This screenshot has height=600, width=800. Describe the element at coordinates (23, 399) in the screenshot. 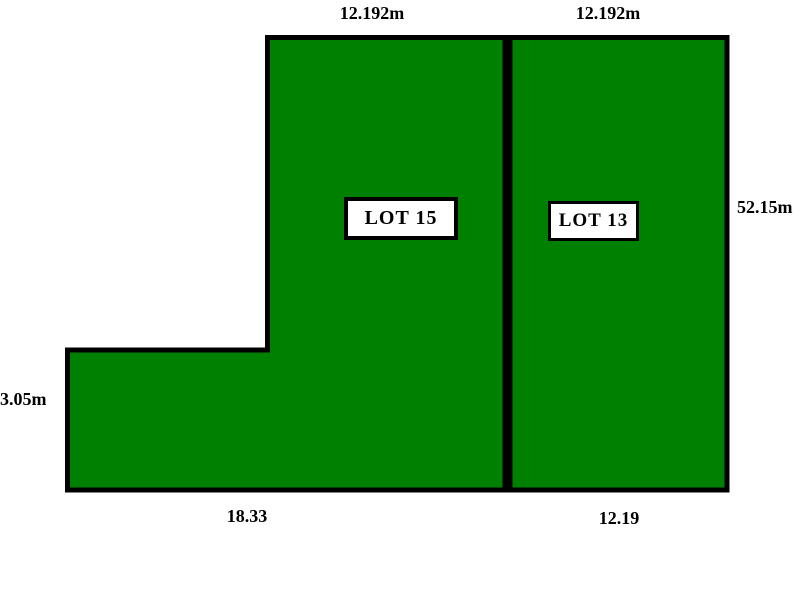

I see `dimension-label-left-side: 3.05m` at that location.